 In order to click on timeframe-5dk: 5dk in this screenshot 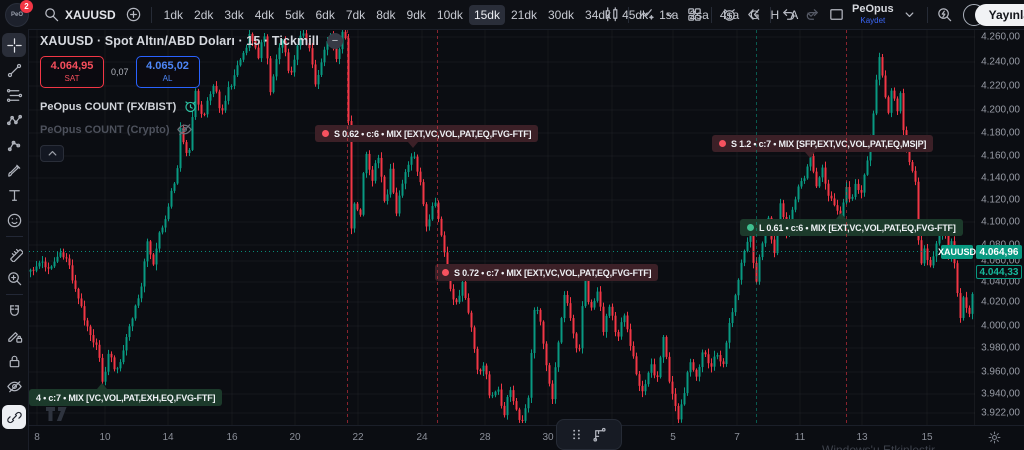, I will do `click(295, 14)`.